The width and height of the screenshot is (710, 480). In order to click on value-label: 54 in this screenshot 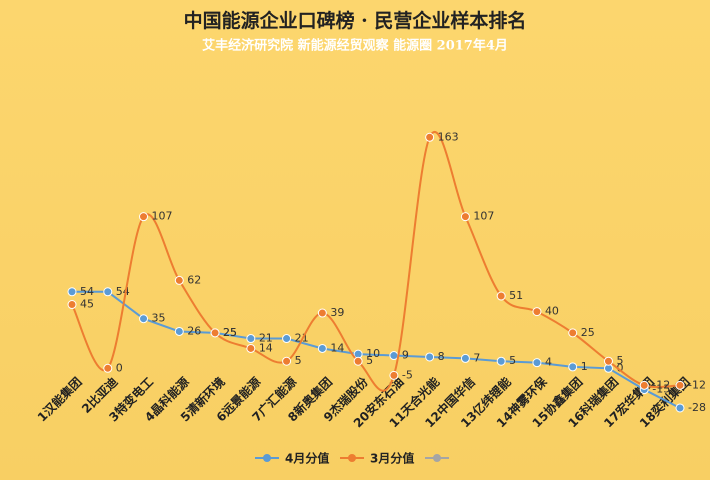, I will do `click(87, 291)`.